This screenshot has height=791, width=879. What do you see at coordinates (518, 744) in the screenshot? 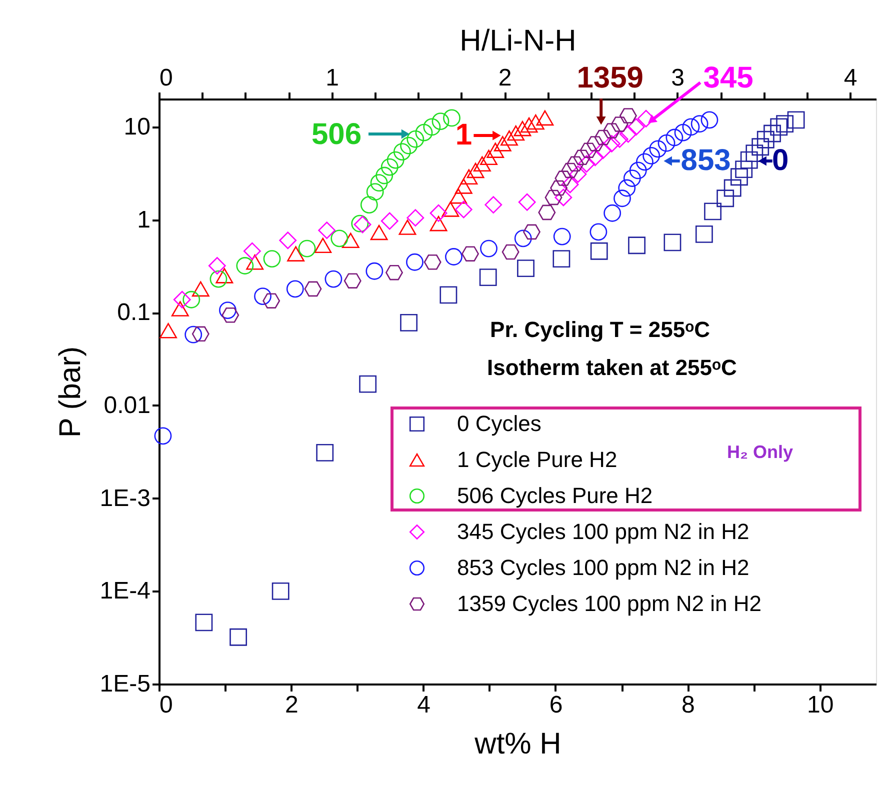
I see `x-axis-title: wt% H` at bounding box center [518, 744].